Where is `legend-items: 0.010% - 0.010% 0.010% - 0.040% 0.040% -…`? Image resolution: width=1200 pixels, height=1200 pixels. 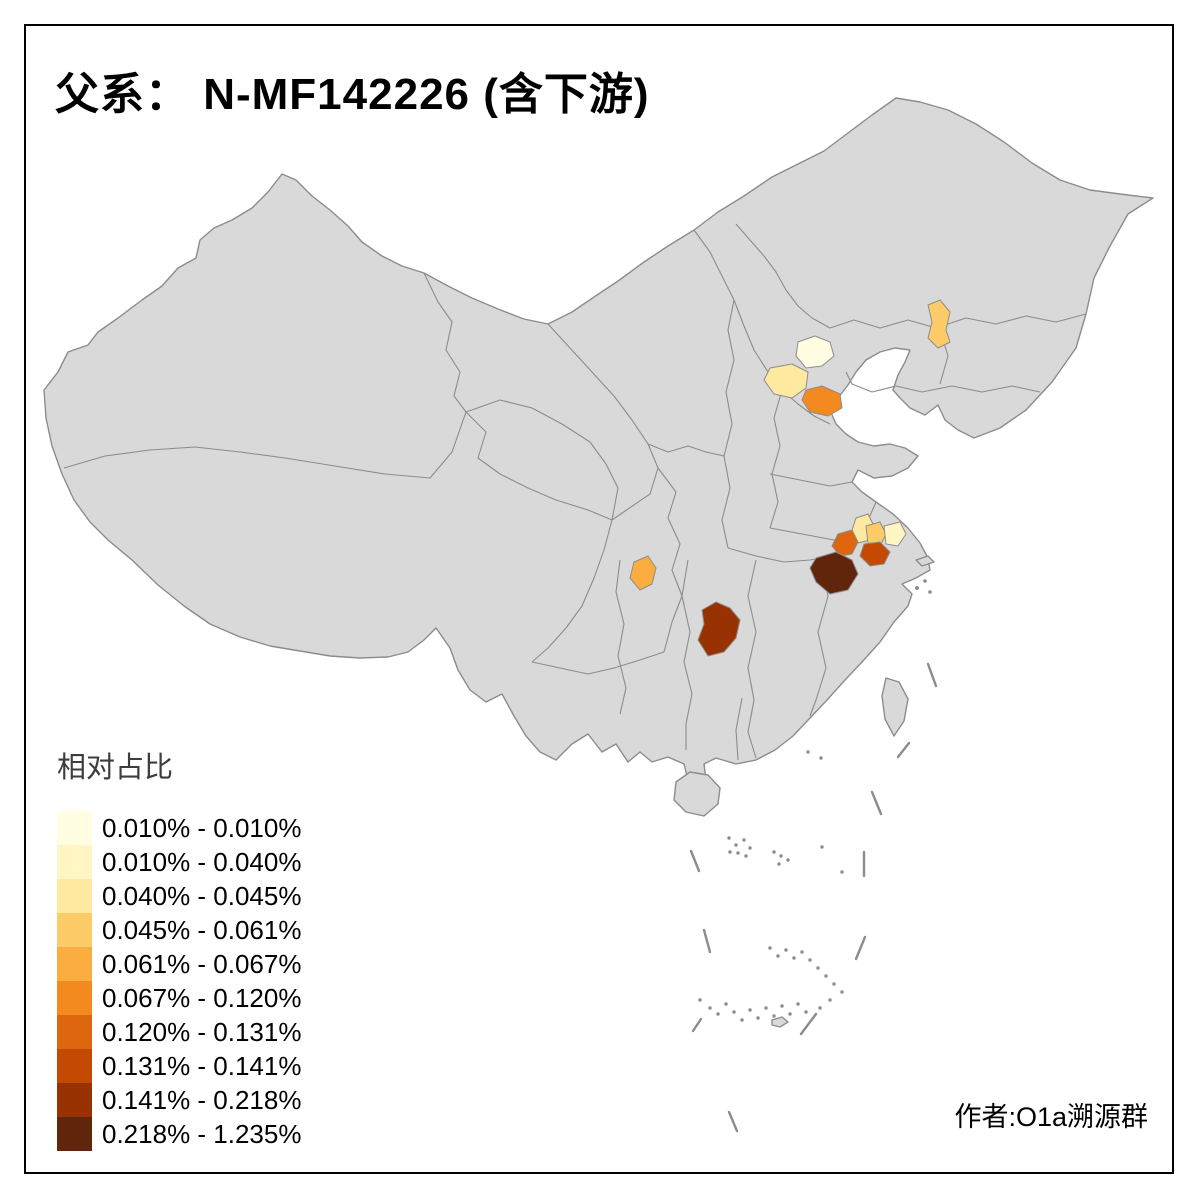
legend-items: 0.010% - 0.010% 0.010% - 0.040% 0.040% -… is located at coordinates (179, 981).